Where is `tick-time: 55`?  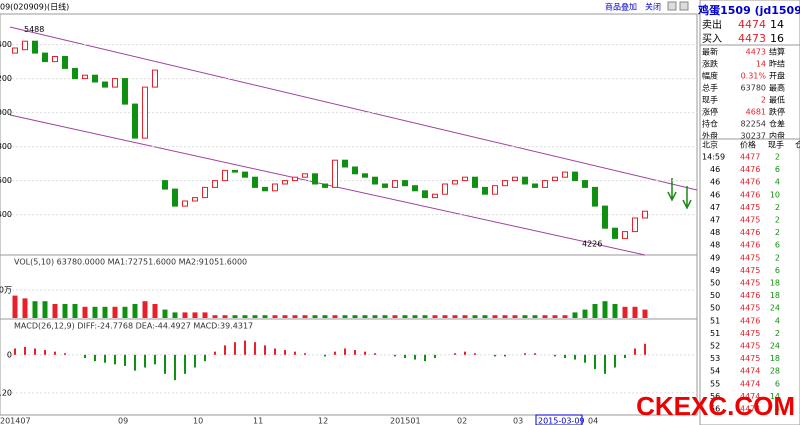
tick-time: 55 is located at coordinates (715, 383).